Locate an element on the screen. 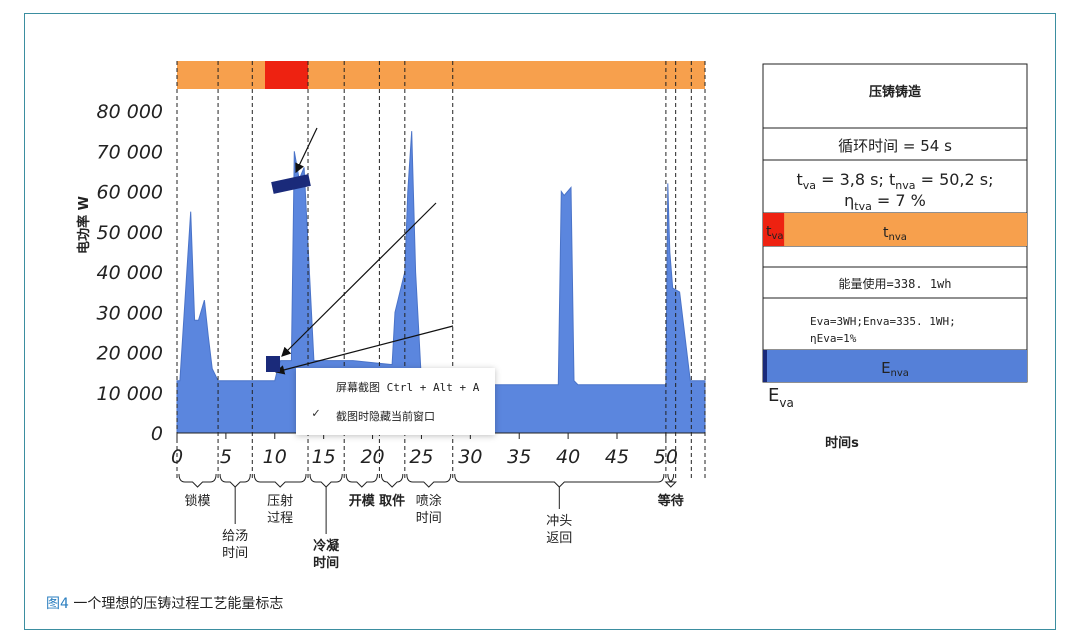  phase-label: 等待 is located at coordinates (670, 501).